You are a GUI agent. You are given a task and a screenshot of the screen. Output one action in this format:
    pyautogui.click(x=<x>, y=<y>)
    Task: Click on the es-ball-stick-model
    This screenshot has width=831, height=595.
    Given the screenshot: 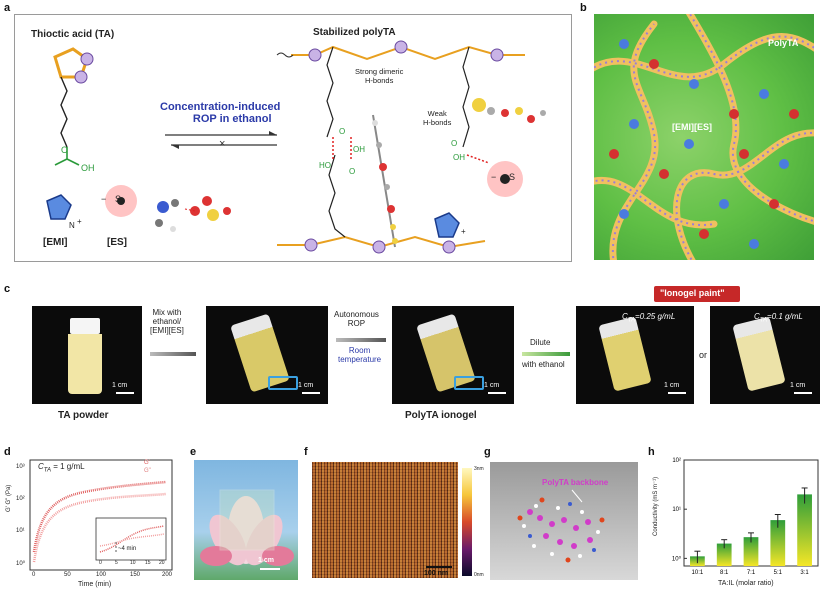 What is the action you would take?
    pyautogui.click(x=509, y=110)
    